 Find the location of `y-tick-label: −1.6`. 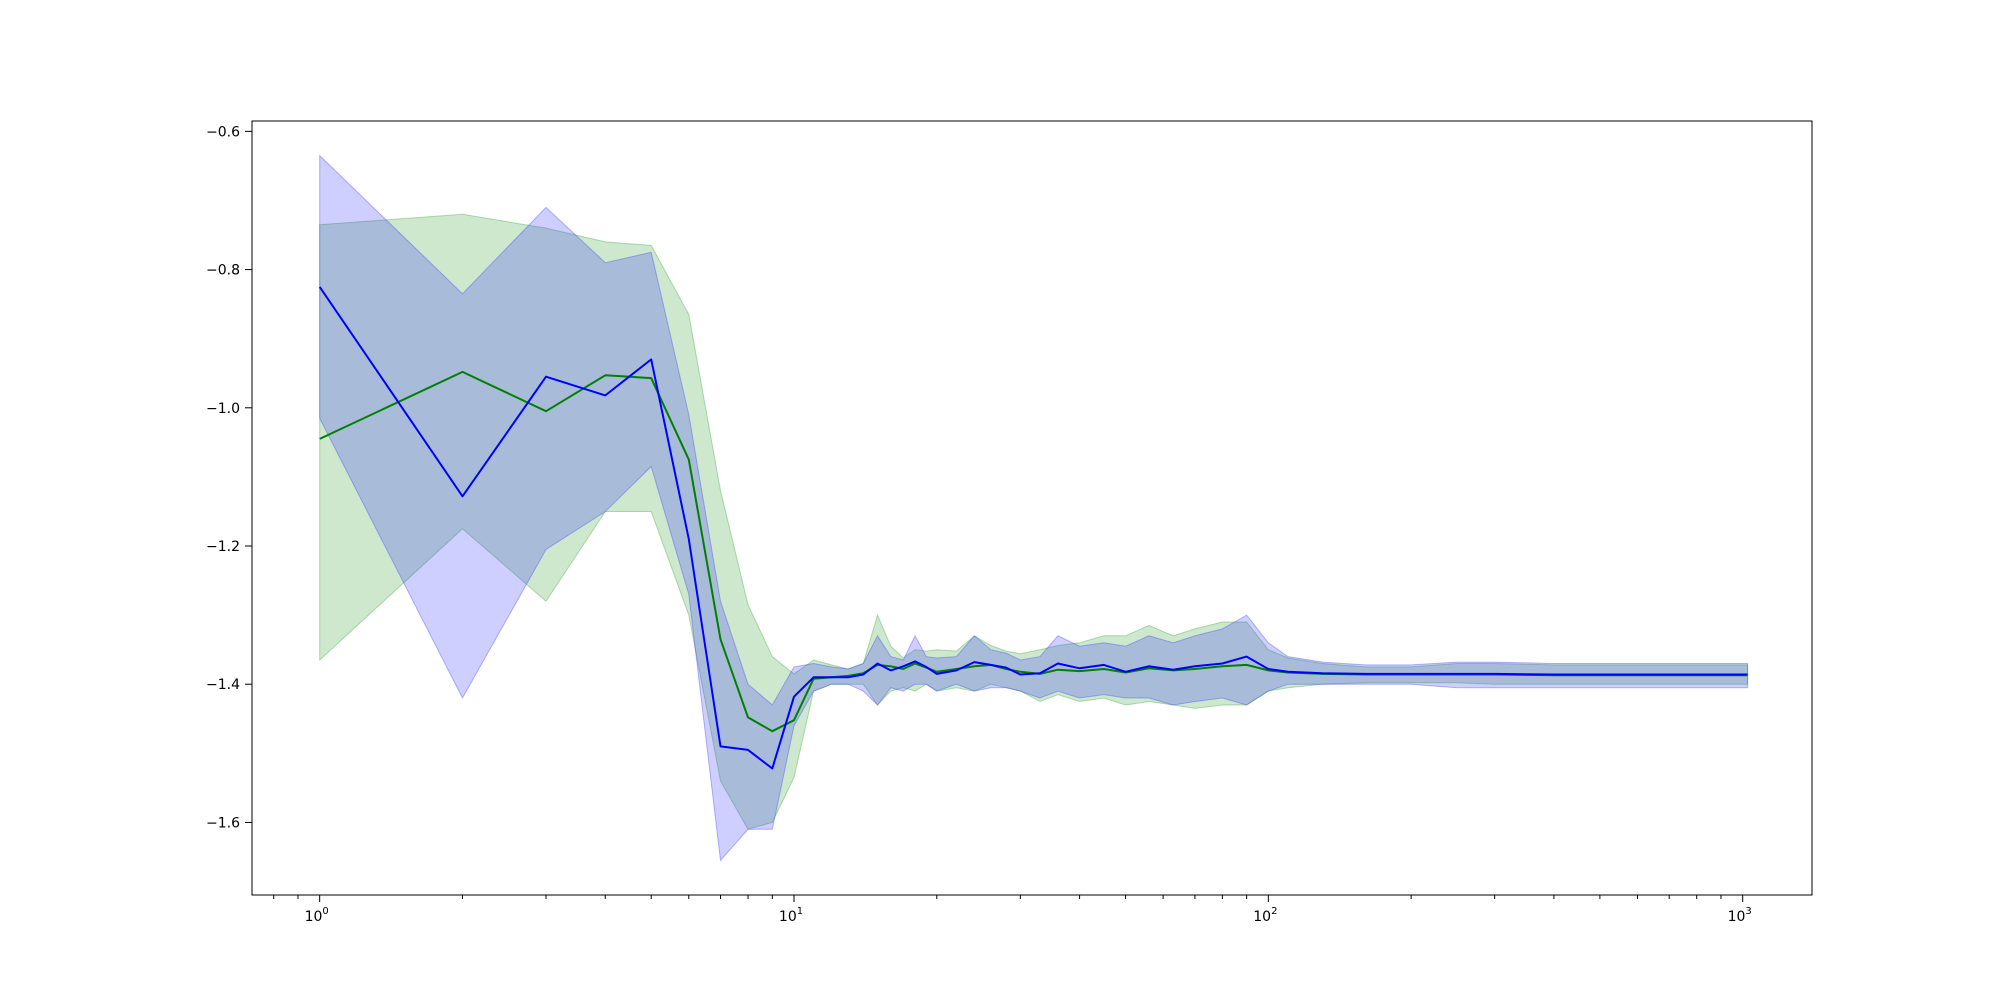

y-tick-label: −1.6 is located at coordinates (223, 823).